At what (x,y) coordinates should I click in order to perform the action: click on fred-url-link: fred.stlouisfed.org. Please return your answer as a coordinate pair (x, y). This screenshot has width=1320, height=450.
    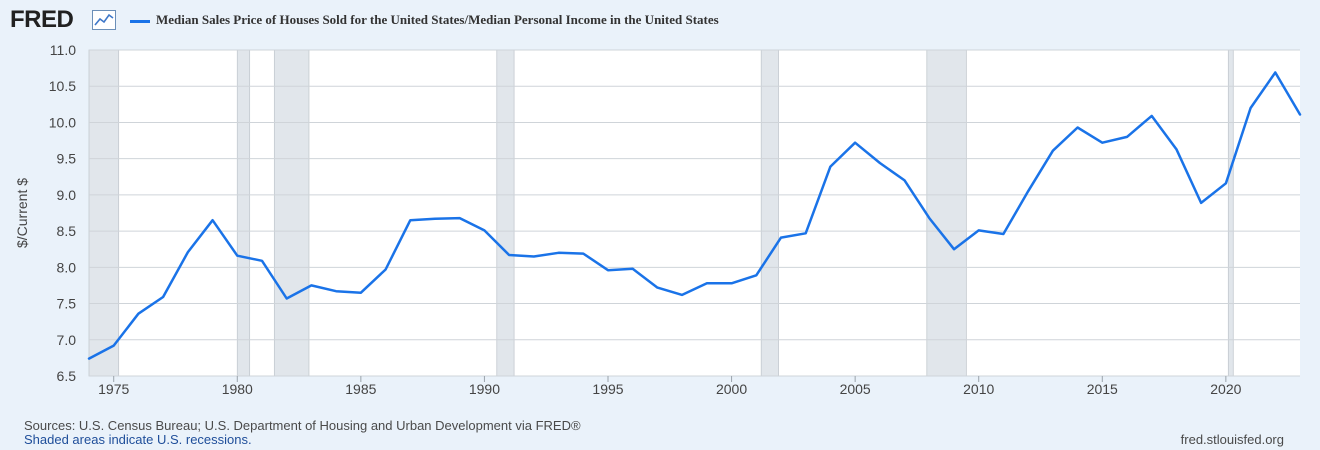
    Looking at the image, I should click on (1232, 439).